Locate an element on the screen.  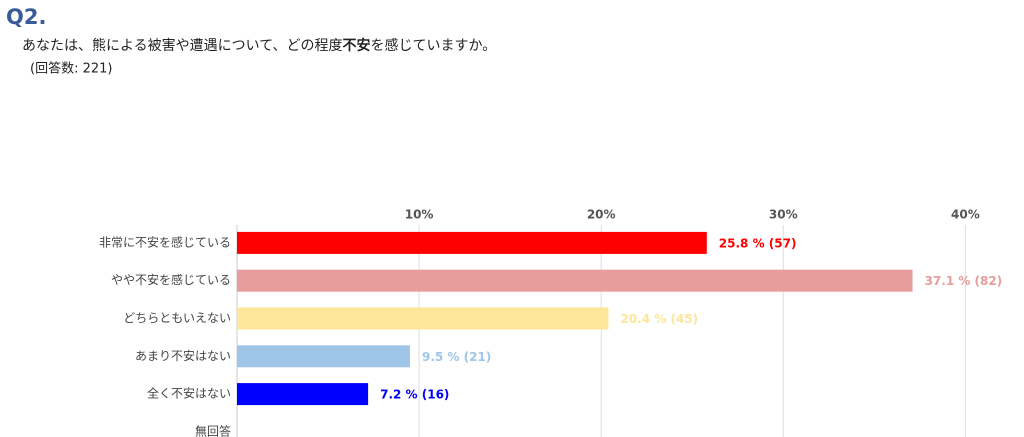
value-label: 20.4 % (45) is located at coordinates (659, 319).